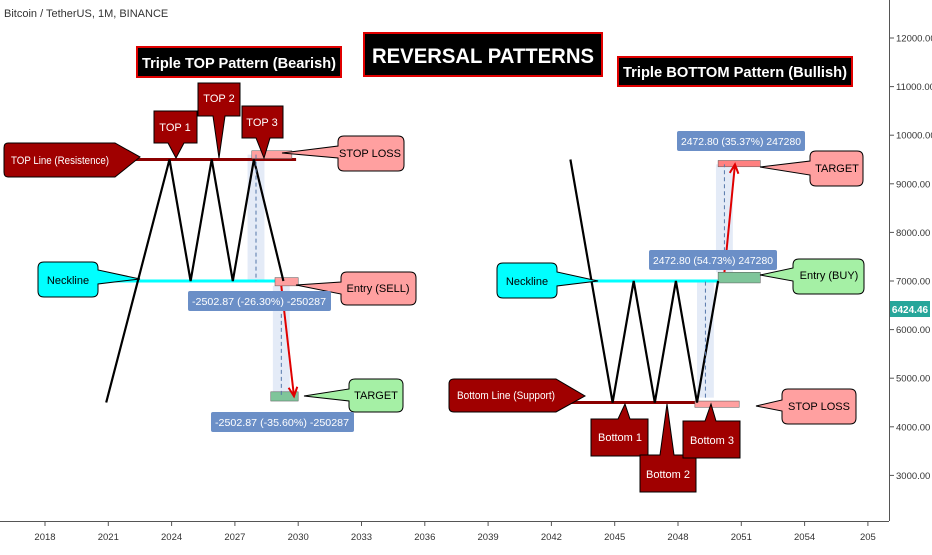 The image size is (932, 555). What do you see at coordinates (175, 135) in the screenshot?
I see `callout-top1: TOP 1` at bounding box center [175, 135].